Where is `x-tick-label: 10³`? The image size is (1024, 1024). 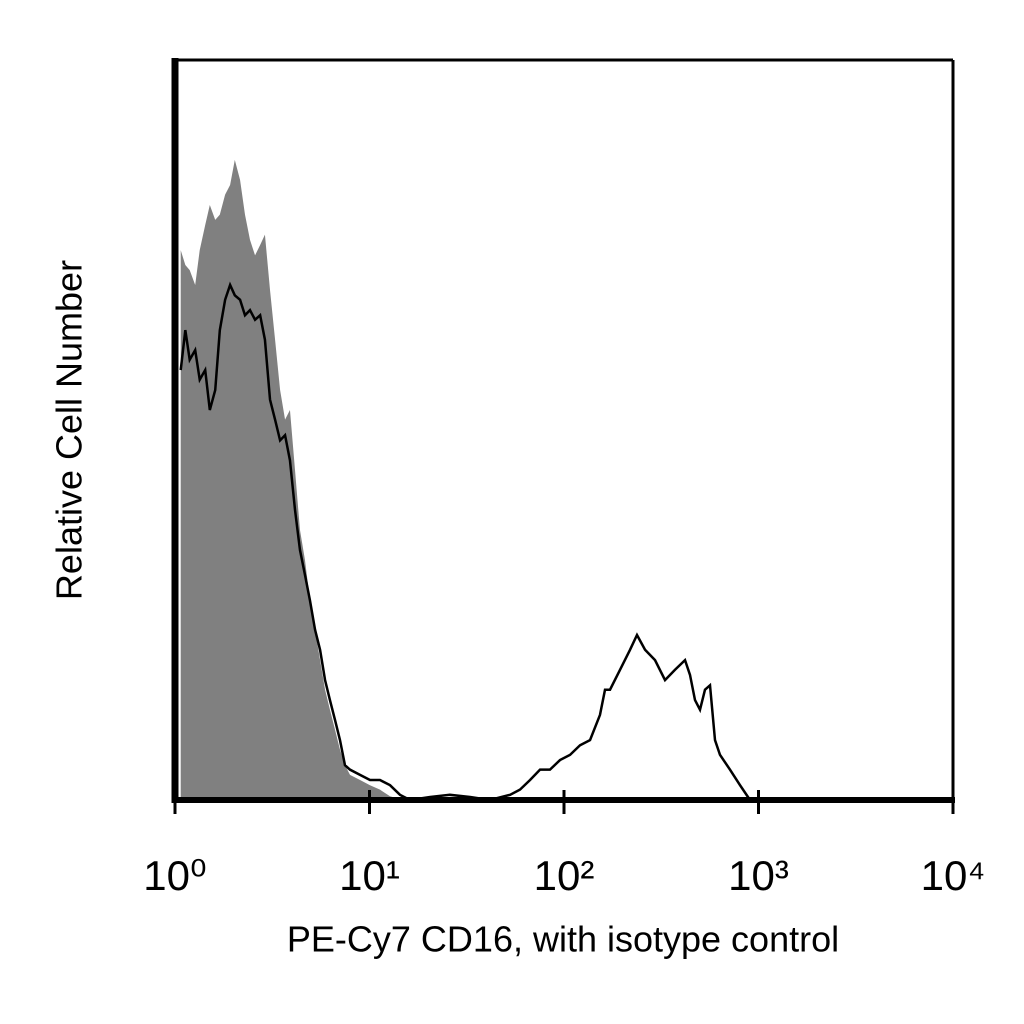
x-tick-label: 10³ is located at coordinates (758, 875).